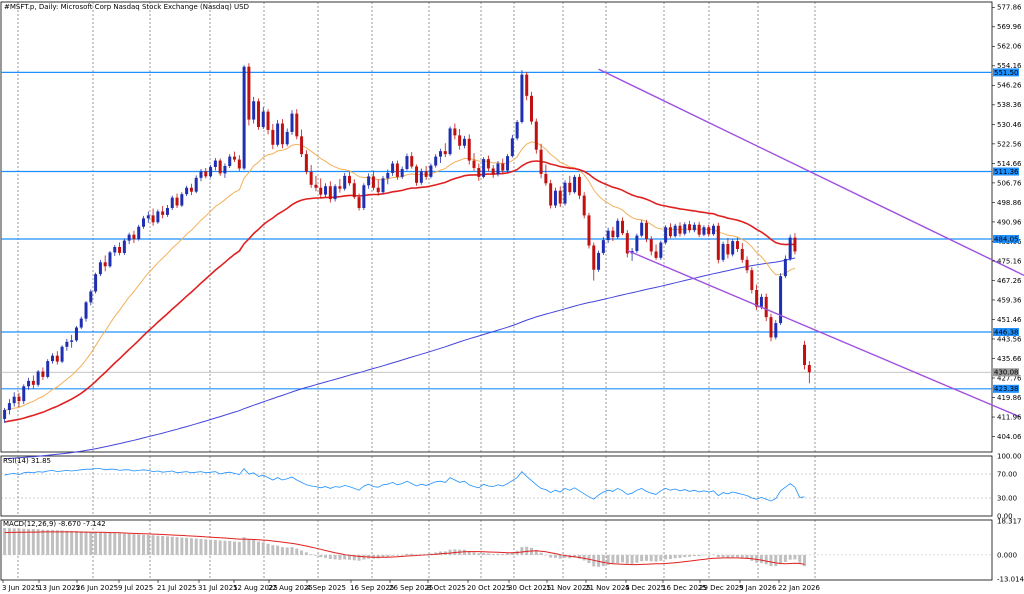 Image resolution: width=1024 pixels, height=594 pixels. I want to click on x-tick-label: 26 Jun 2025, so click(97, 588).